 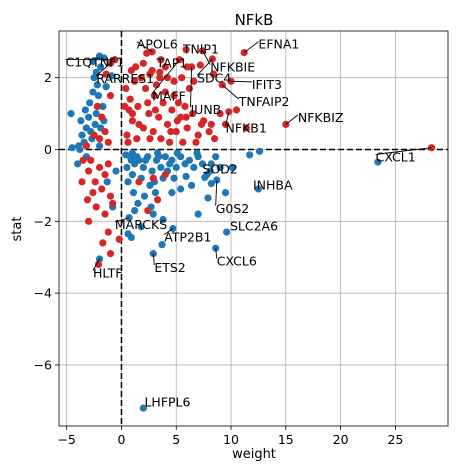 What do you see at coordinates (43, 221) in the screenshot?
I see `y-tick-label: −2` at bounding box center [43, 221].